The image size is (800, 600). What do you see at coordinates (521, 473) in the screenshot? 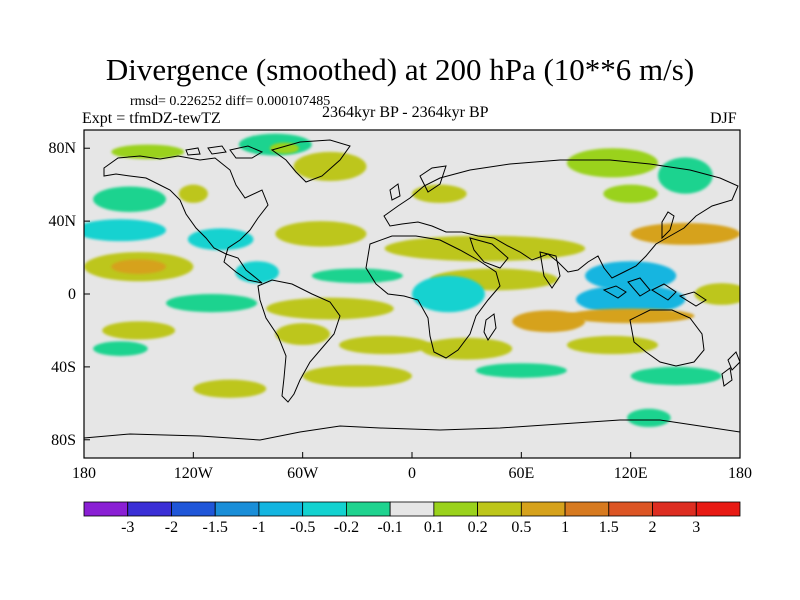
I see `x-tick-label-4: 60E` at bounding box center [521, 473].